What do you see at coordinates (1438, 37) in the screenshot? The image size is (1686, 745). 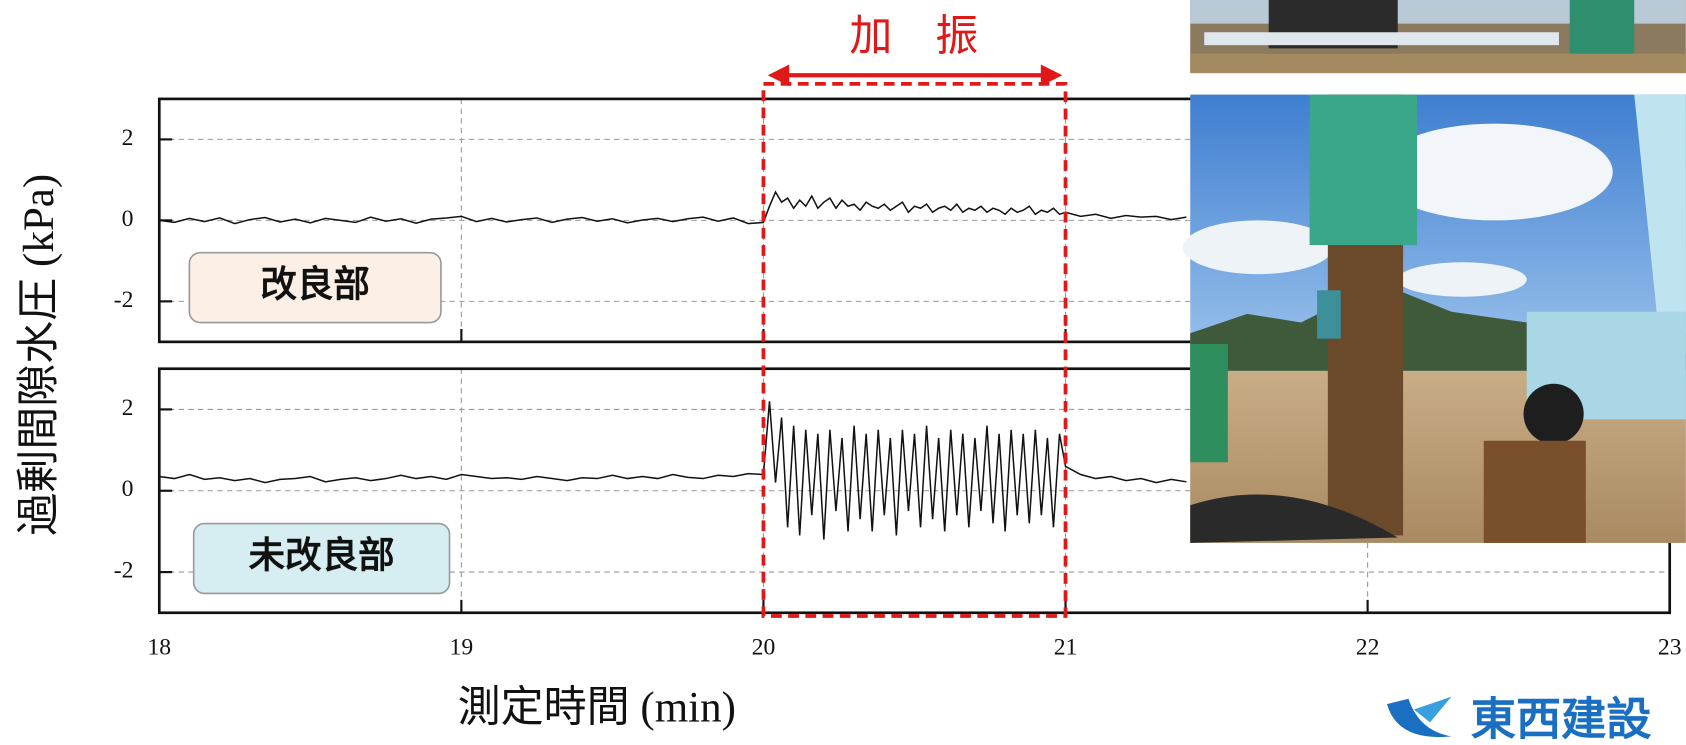 I see `photo-top` at bounding box center [1438, 37].